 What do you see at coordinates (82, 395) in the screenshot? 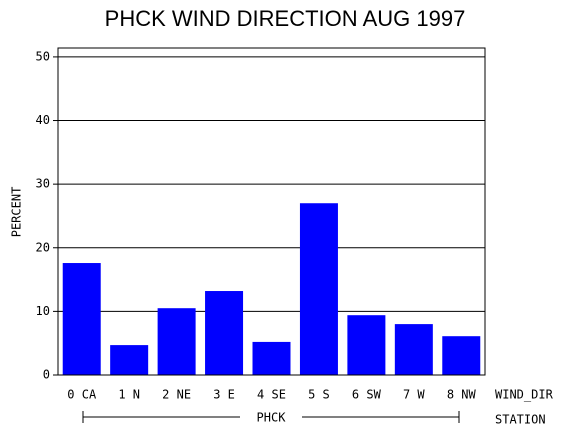
I see `x-tick-label: 0 CA` at bounding box center [82, 395].